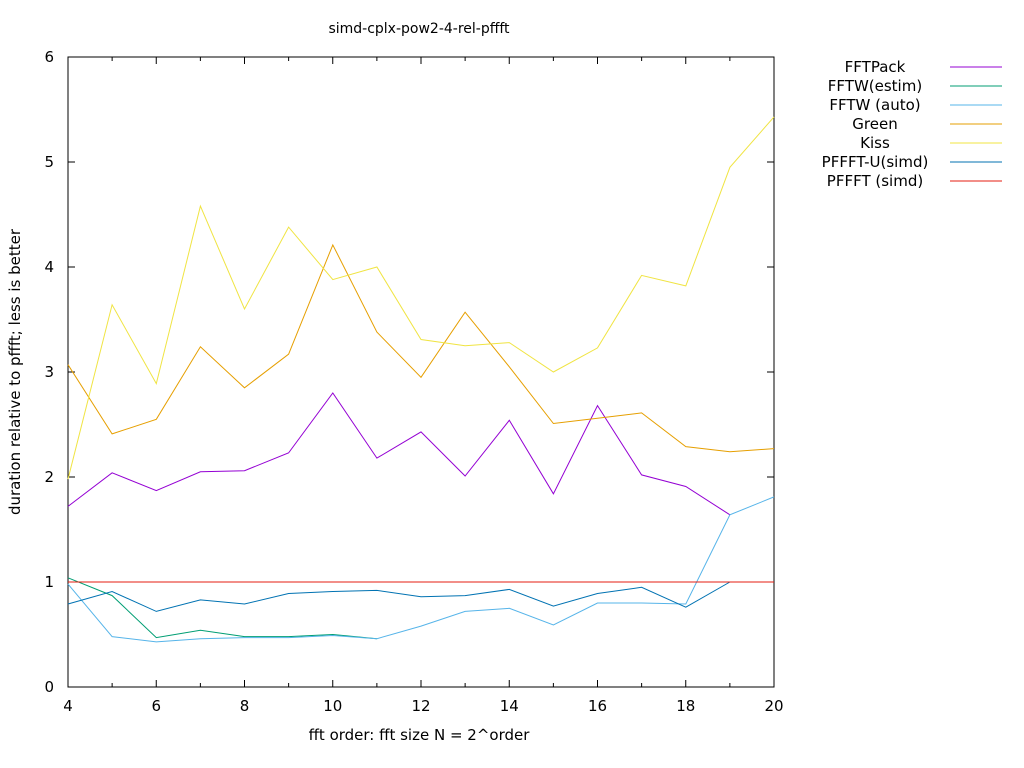 The height and width of the screenshot is (768, 1024). What do you see at coordinates (419, 29) in the screenshot?
I see `chart-title: simd-cplx-pow2-4-rel-pffft` at bounding box center [419, 29].